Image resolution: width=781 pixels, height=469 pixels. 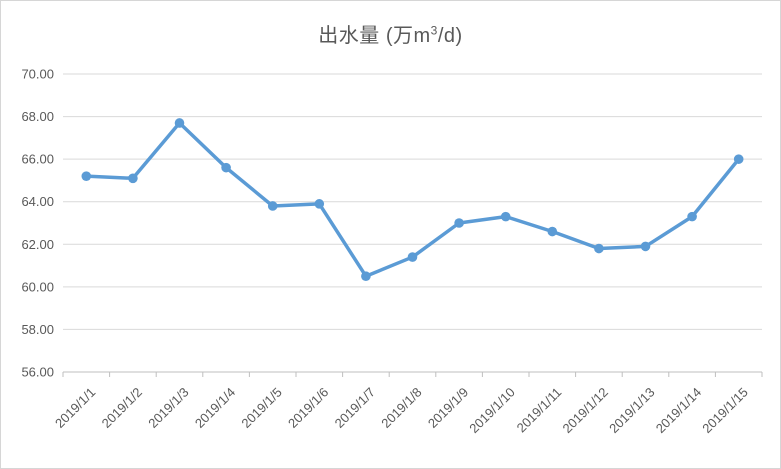 I want to click on x-tick-label: 2019/1/4, so click(x=215, y=408).